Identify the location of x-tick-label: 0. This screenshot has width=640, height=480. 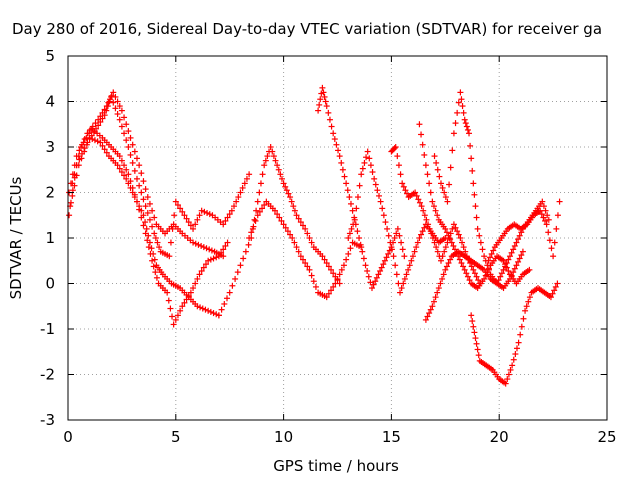
(68, 437).